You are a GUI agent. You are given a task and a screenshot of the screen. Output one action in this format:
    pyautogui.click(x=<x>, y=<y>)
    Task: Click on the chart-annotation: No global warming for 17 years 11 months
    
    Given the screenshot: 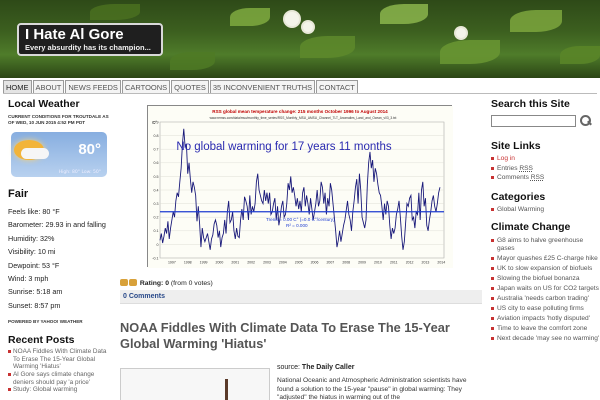 What is the action you would take?
    pyautogui.click(x=283, y=147)
    